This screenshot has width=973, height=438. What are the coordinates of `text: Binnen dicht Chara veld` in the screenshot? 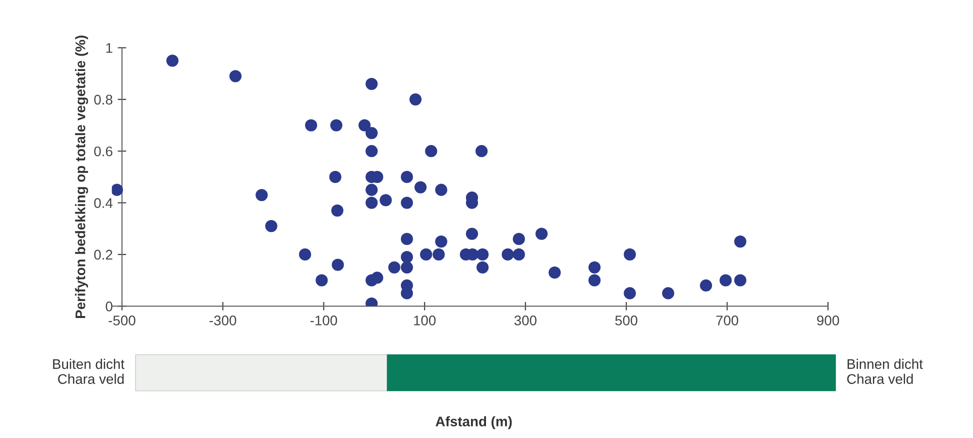 It's located at (885, 371).